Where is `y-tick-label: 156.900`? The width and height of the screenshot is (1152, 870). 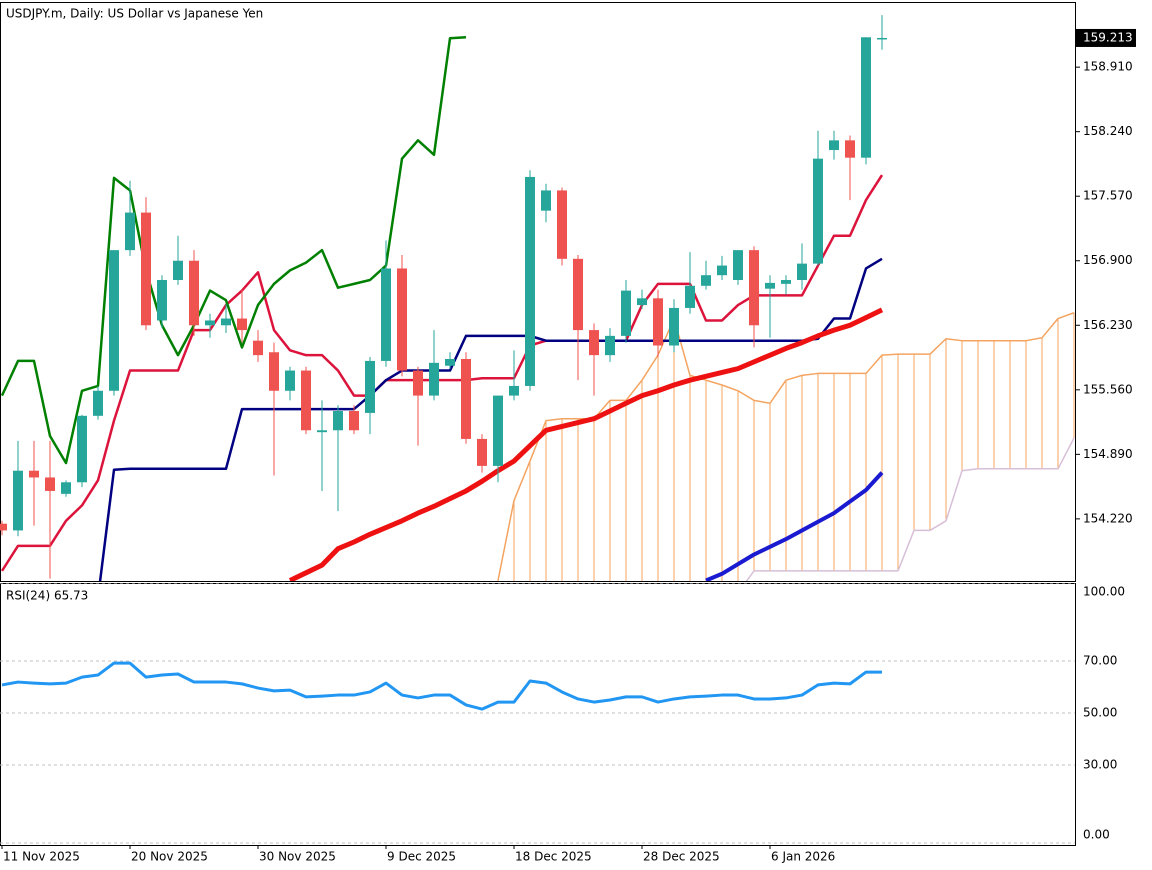 y-tick-label: 156.900 is located at coordinates (1108, 260).